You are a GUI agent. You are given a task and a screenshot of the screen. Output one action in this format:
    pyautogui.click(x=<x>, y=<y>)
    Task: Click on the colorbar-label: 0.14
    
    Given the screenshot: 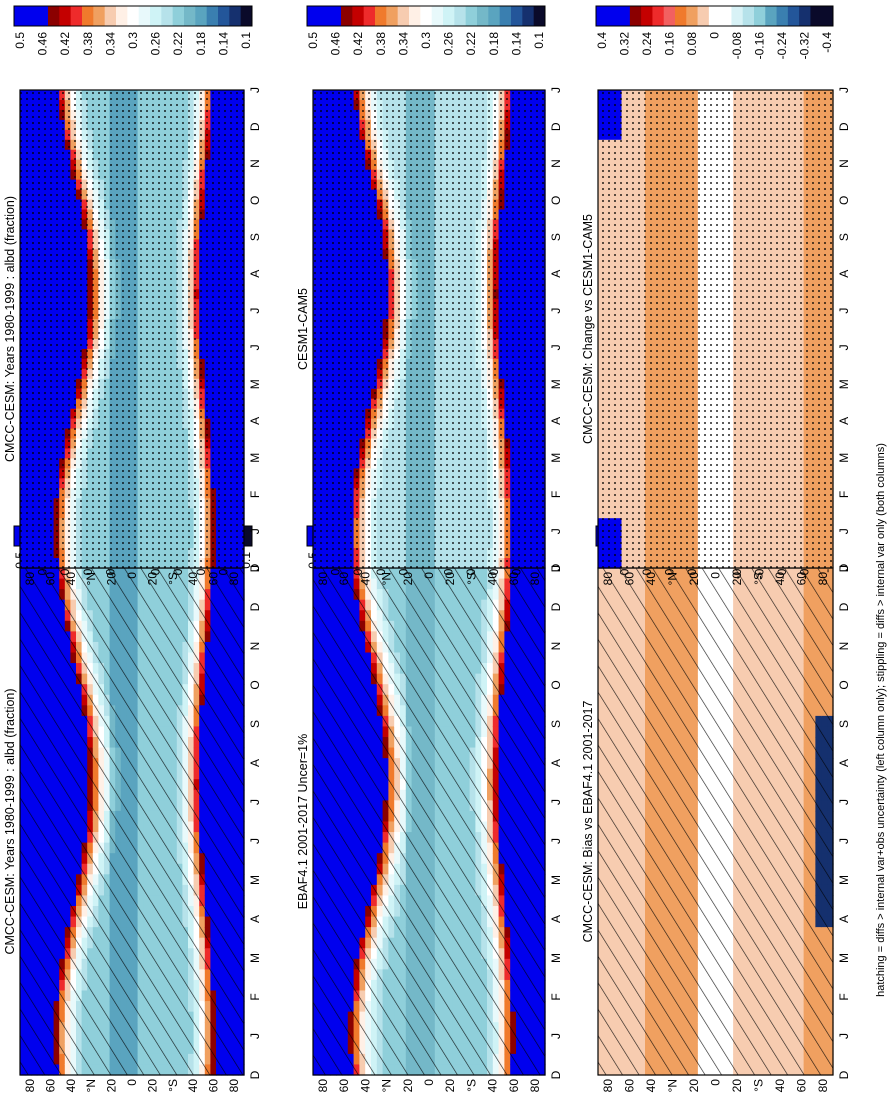 What is the action you would take?
    pyautogui.click(x=223, y=44)
    